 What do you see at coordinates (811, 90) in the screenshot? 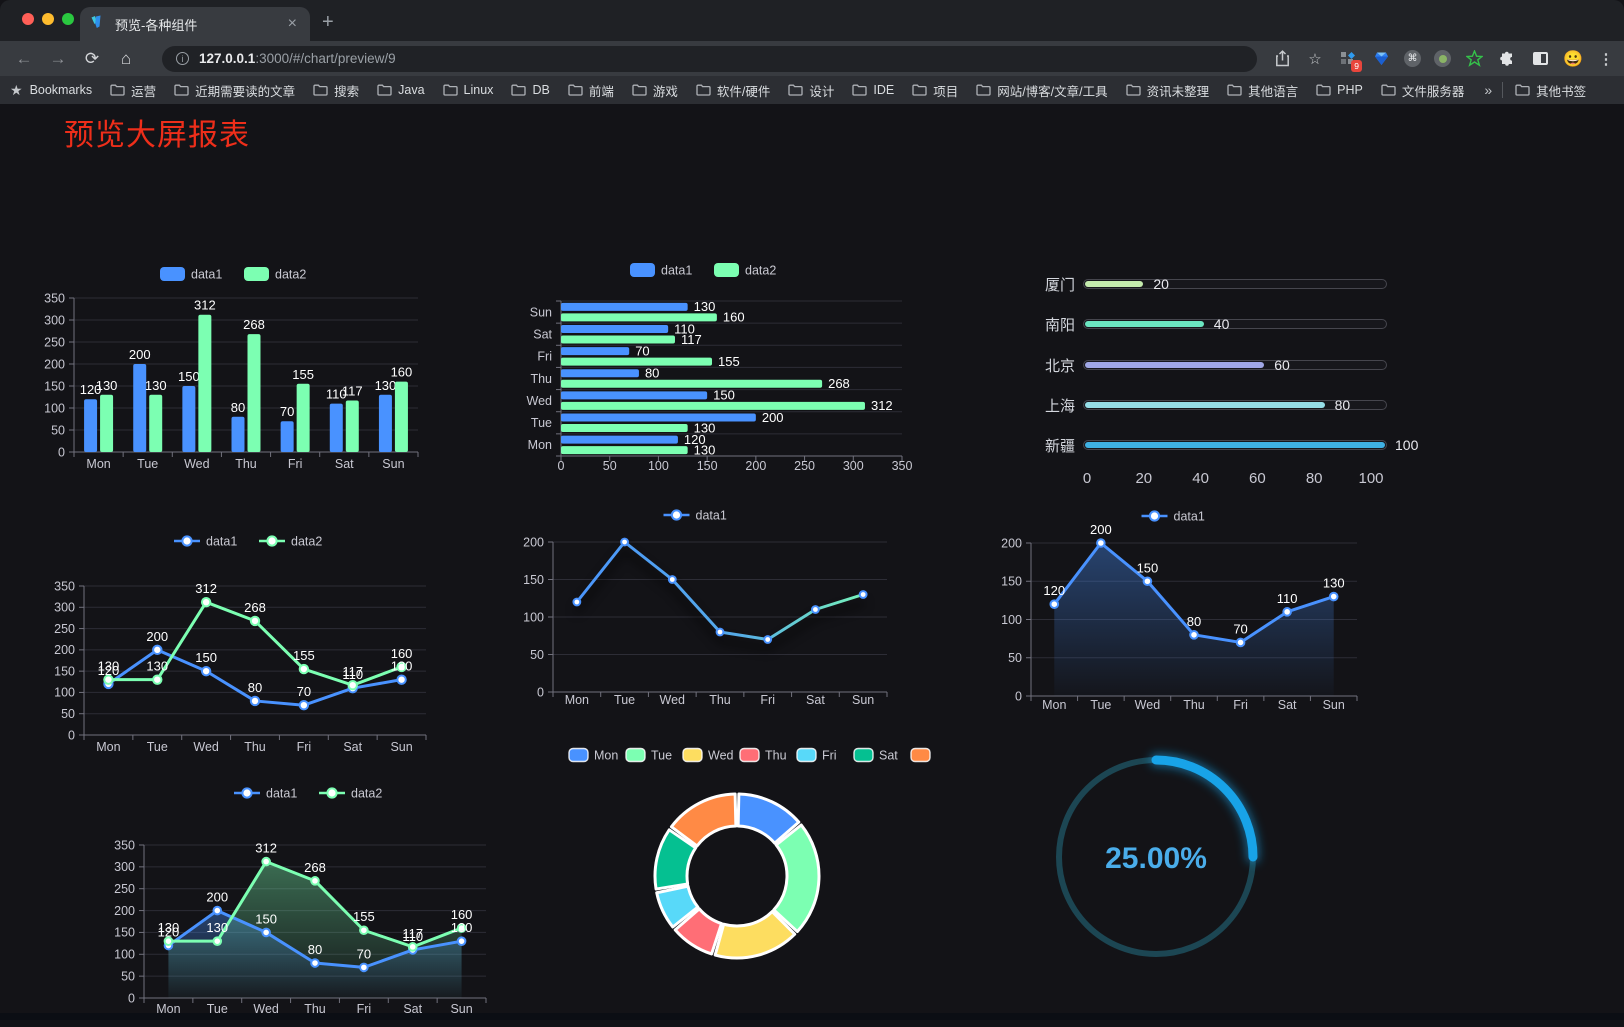
I see `bookmark-folder: 设计` at bounding box center [811, 90].